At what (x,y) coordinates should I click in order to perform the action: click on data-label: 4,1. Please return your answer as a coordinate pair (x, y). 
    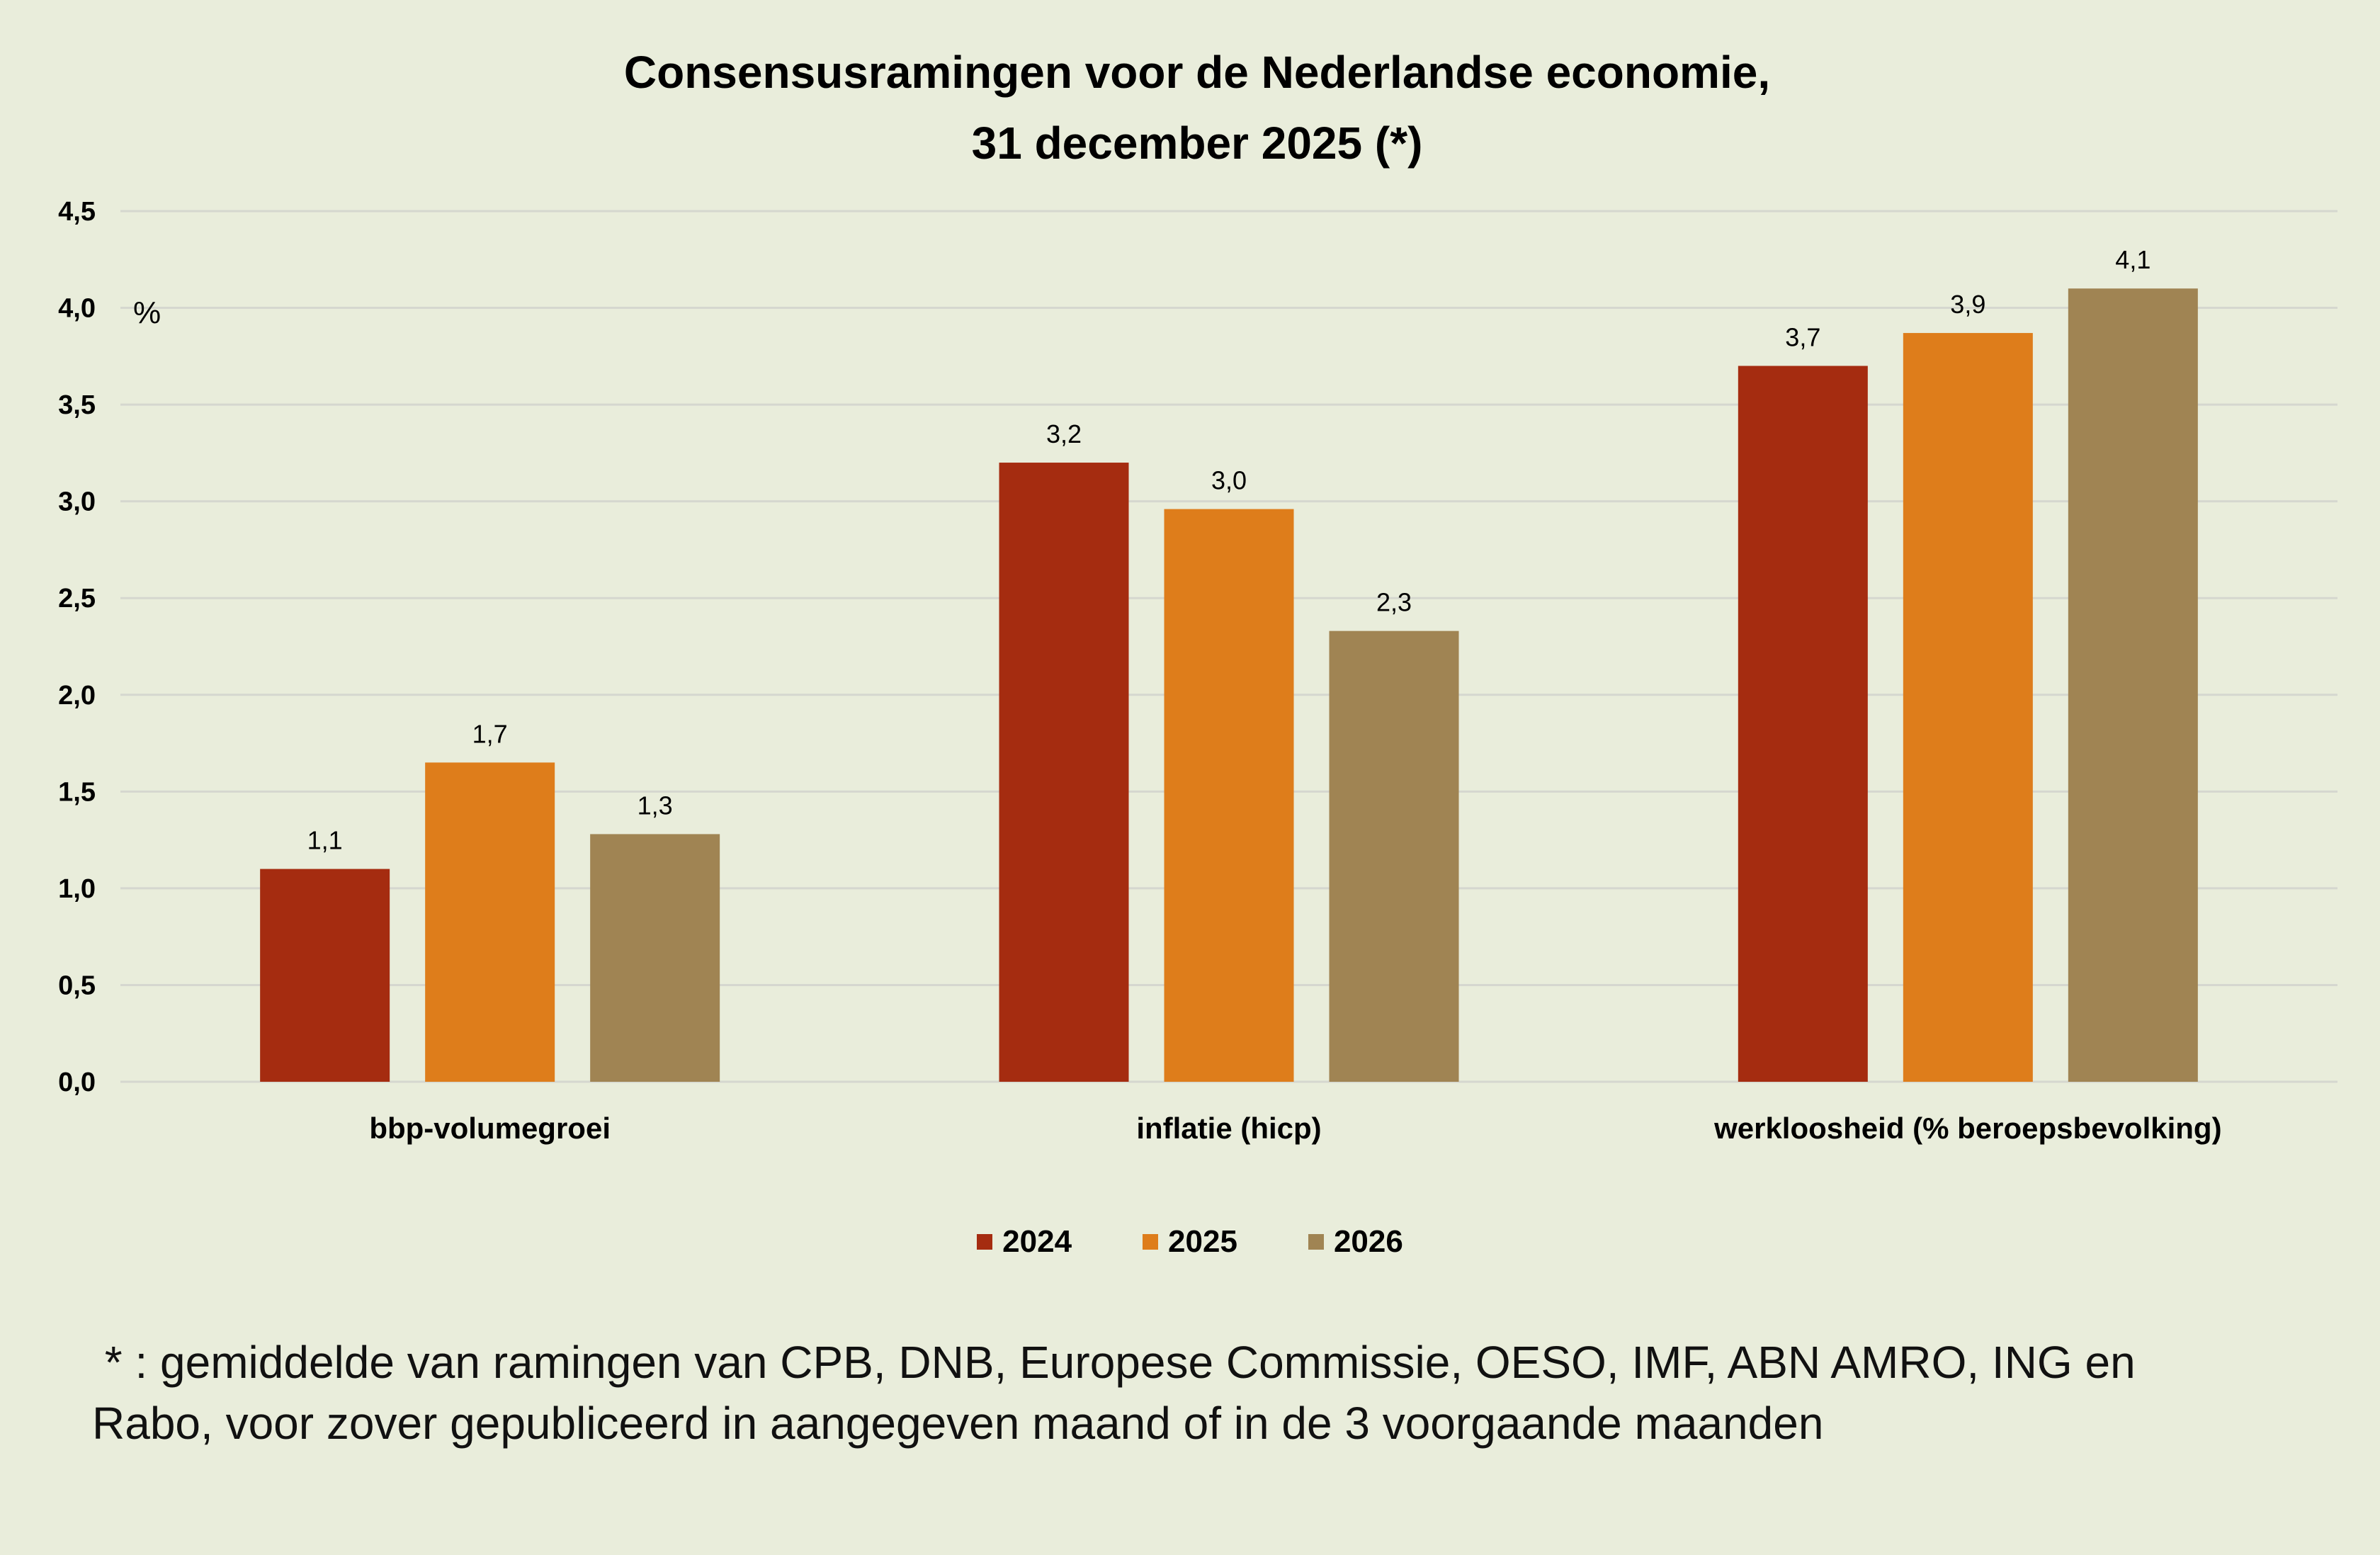
    Looking at the image, I should click on (2133, 259).